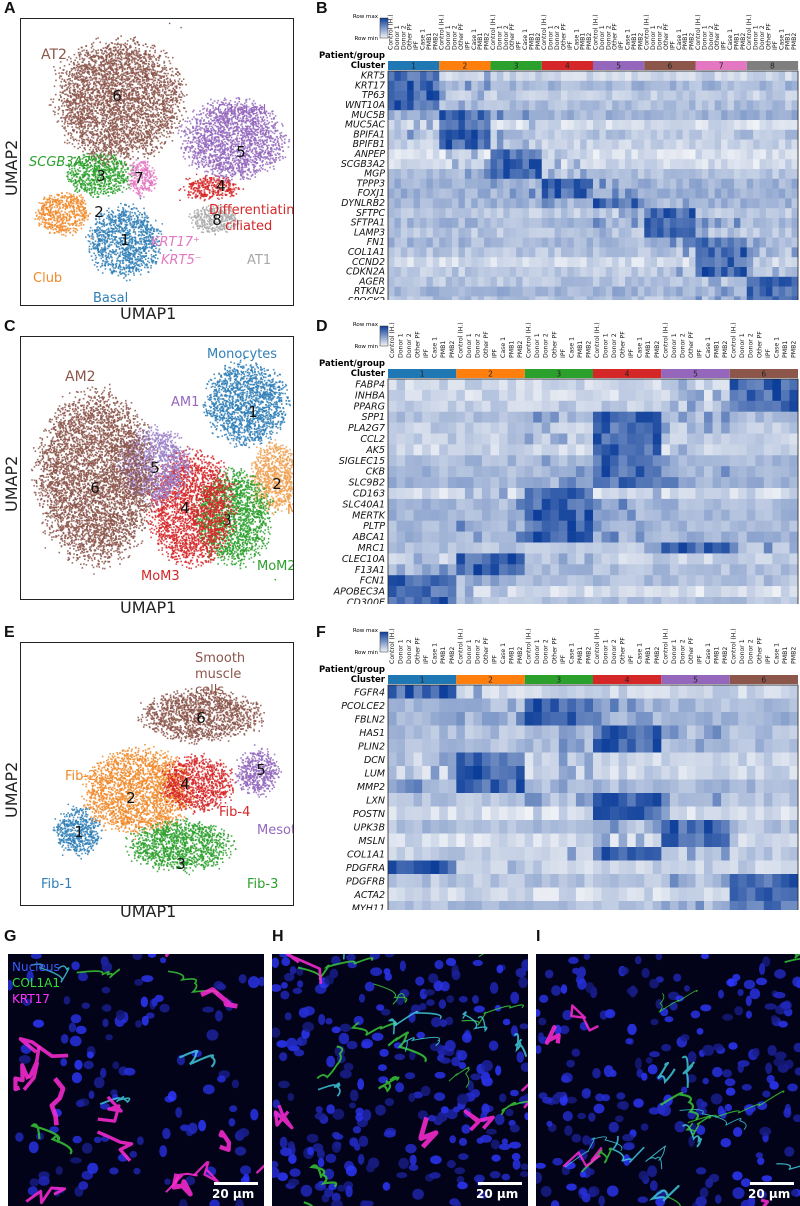 This screenshot has height=1206, width=800. I want to click on panel-letter-g: G, so click(10, 937).